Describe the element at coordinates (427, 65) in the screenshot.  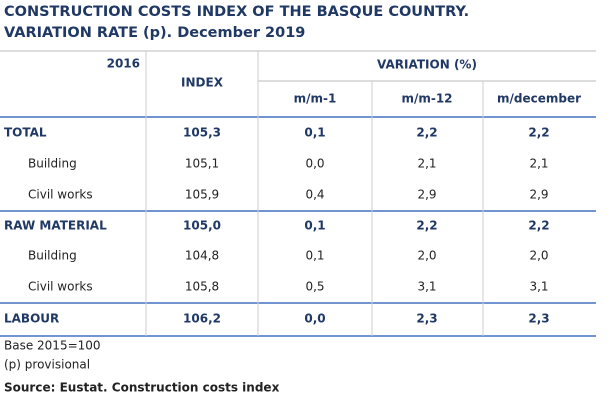
I see `variation-header: VARIATION (%)` at that location.